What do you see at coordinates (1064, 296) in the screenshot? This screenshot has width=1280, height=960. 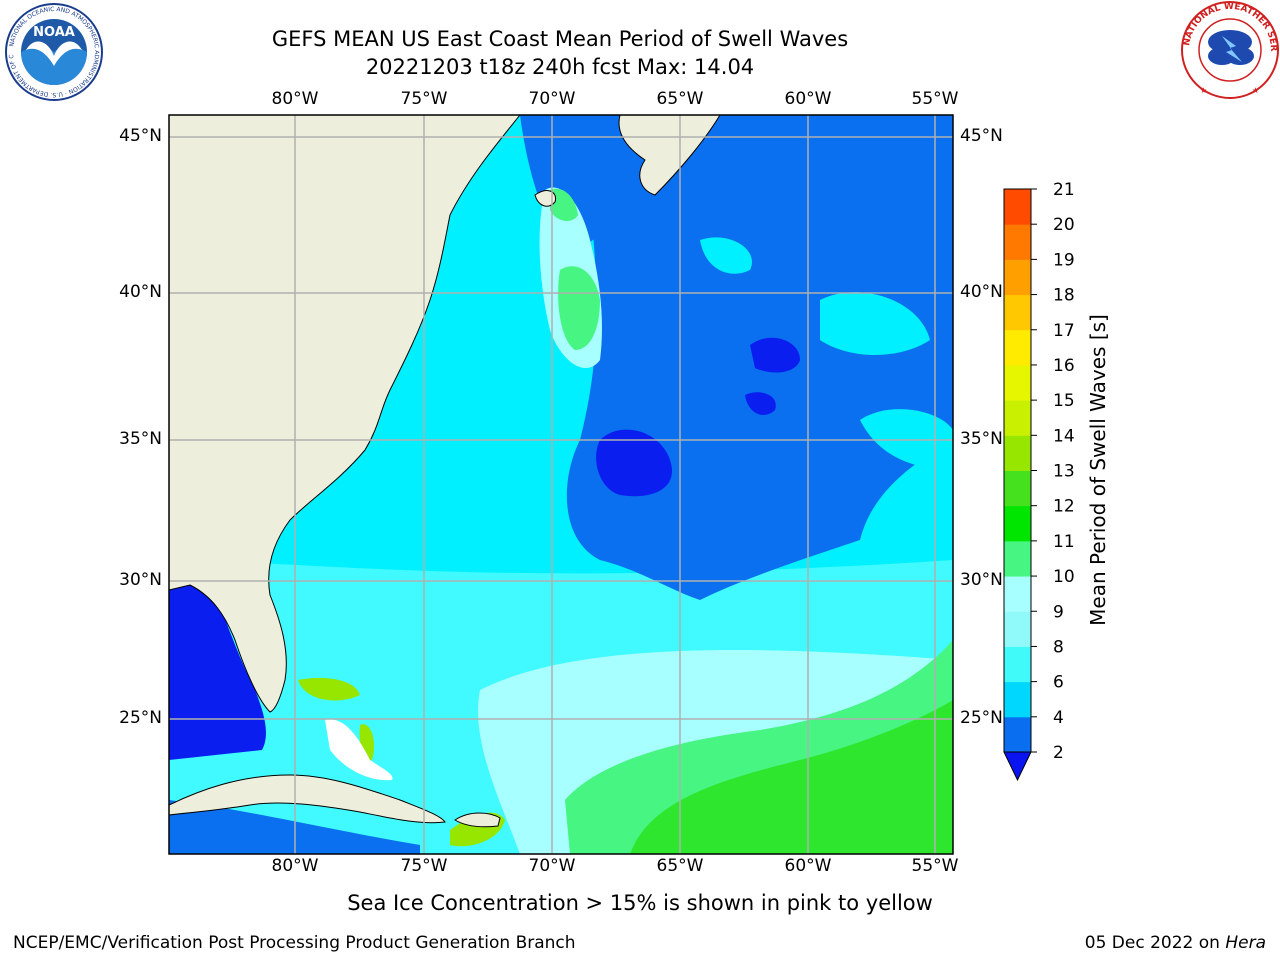 I see `colorbar-tick-label-13: 18` at bounding box center [1064, 296].